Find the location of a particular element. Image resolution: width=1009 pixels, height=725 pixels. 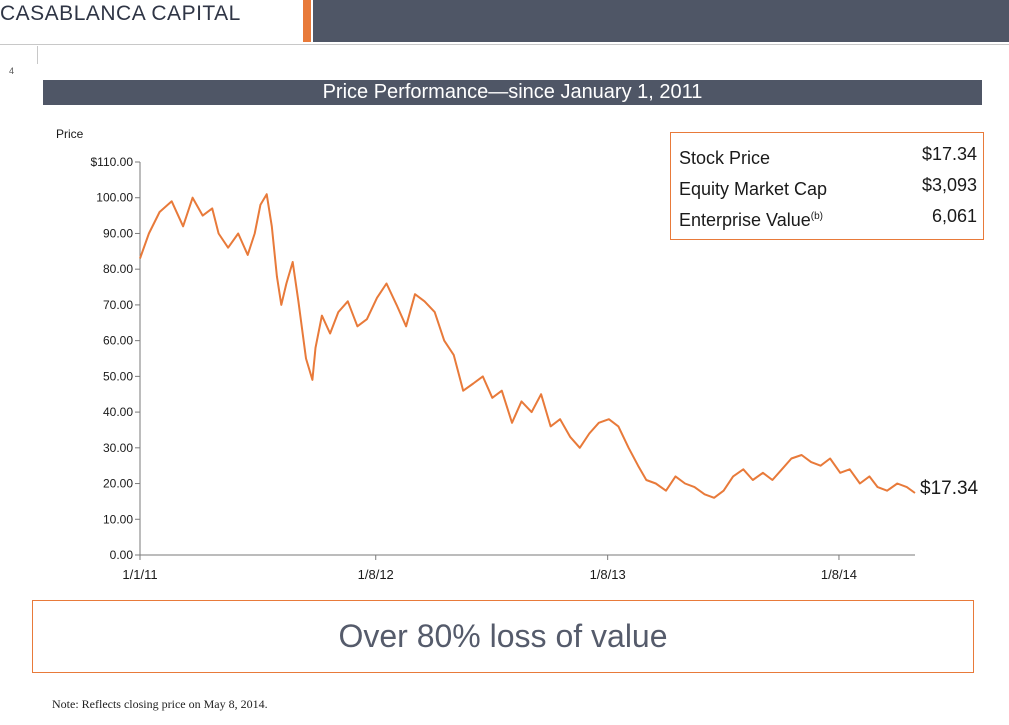

page-divider is located at coordinates (37, 55).